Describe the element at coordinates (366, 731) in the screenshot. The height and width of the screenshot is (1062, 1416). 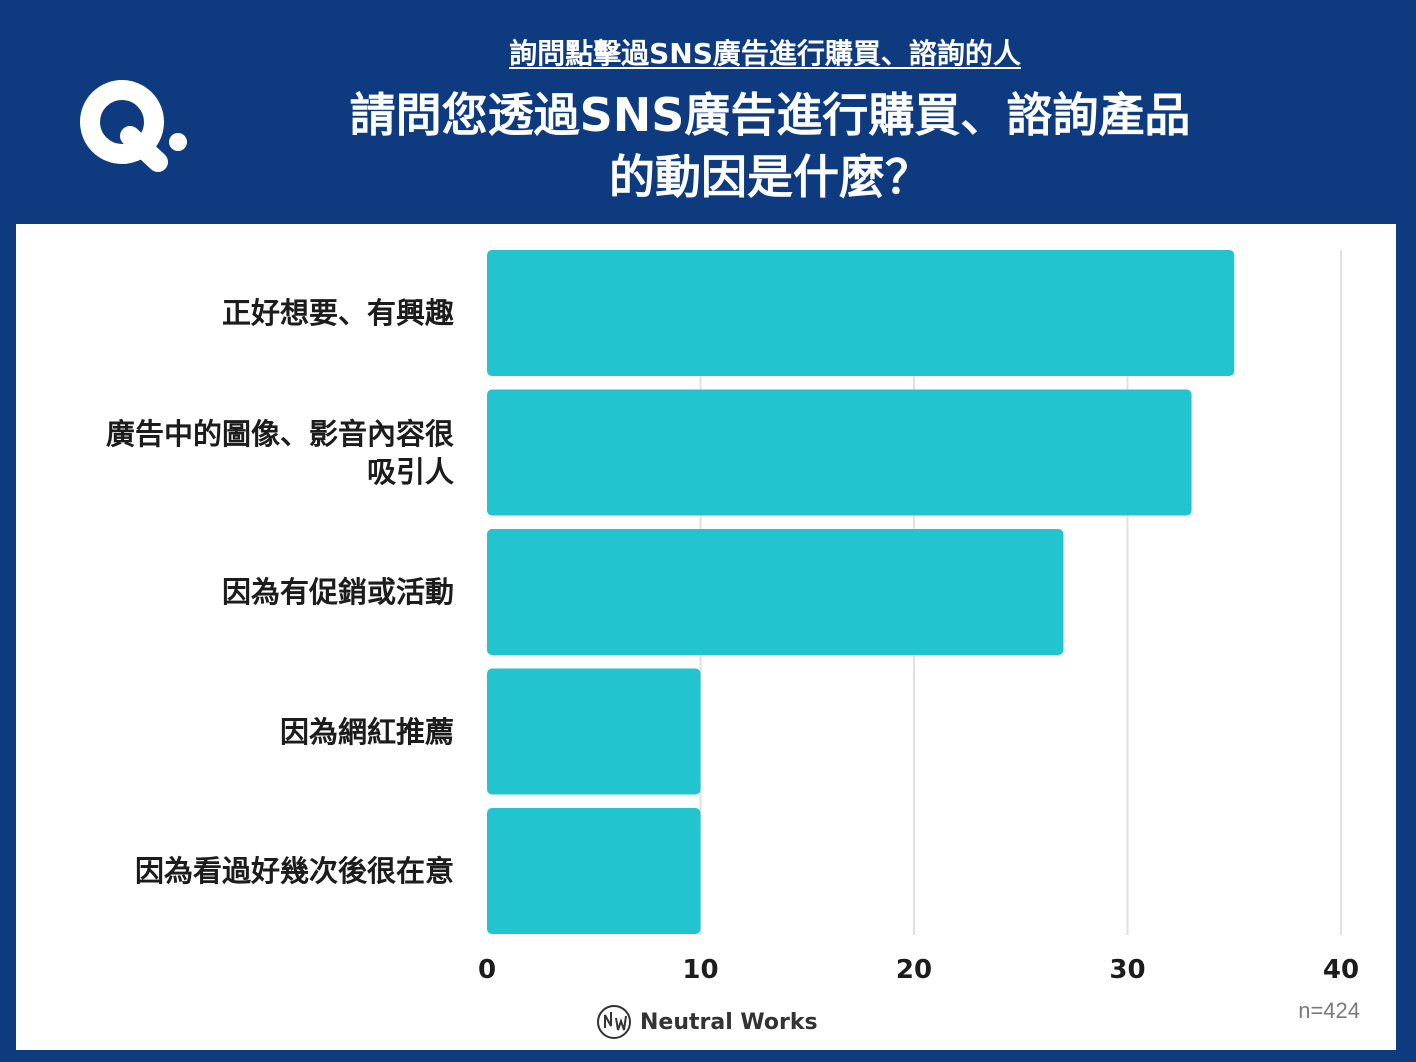
I see `category-label-line: 因為網紅推薦` at that location.